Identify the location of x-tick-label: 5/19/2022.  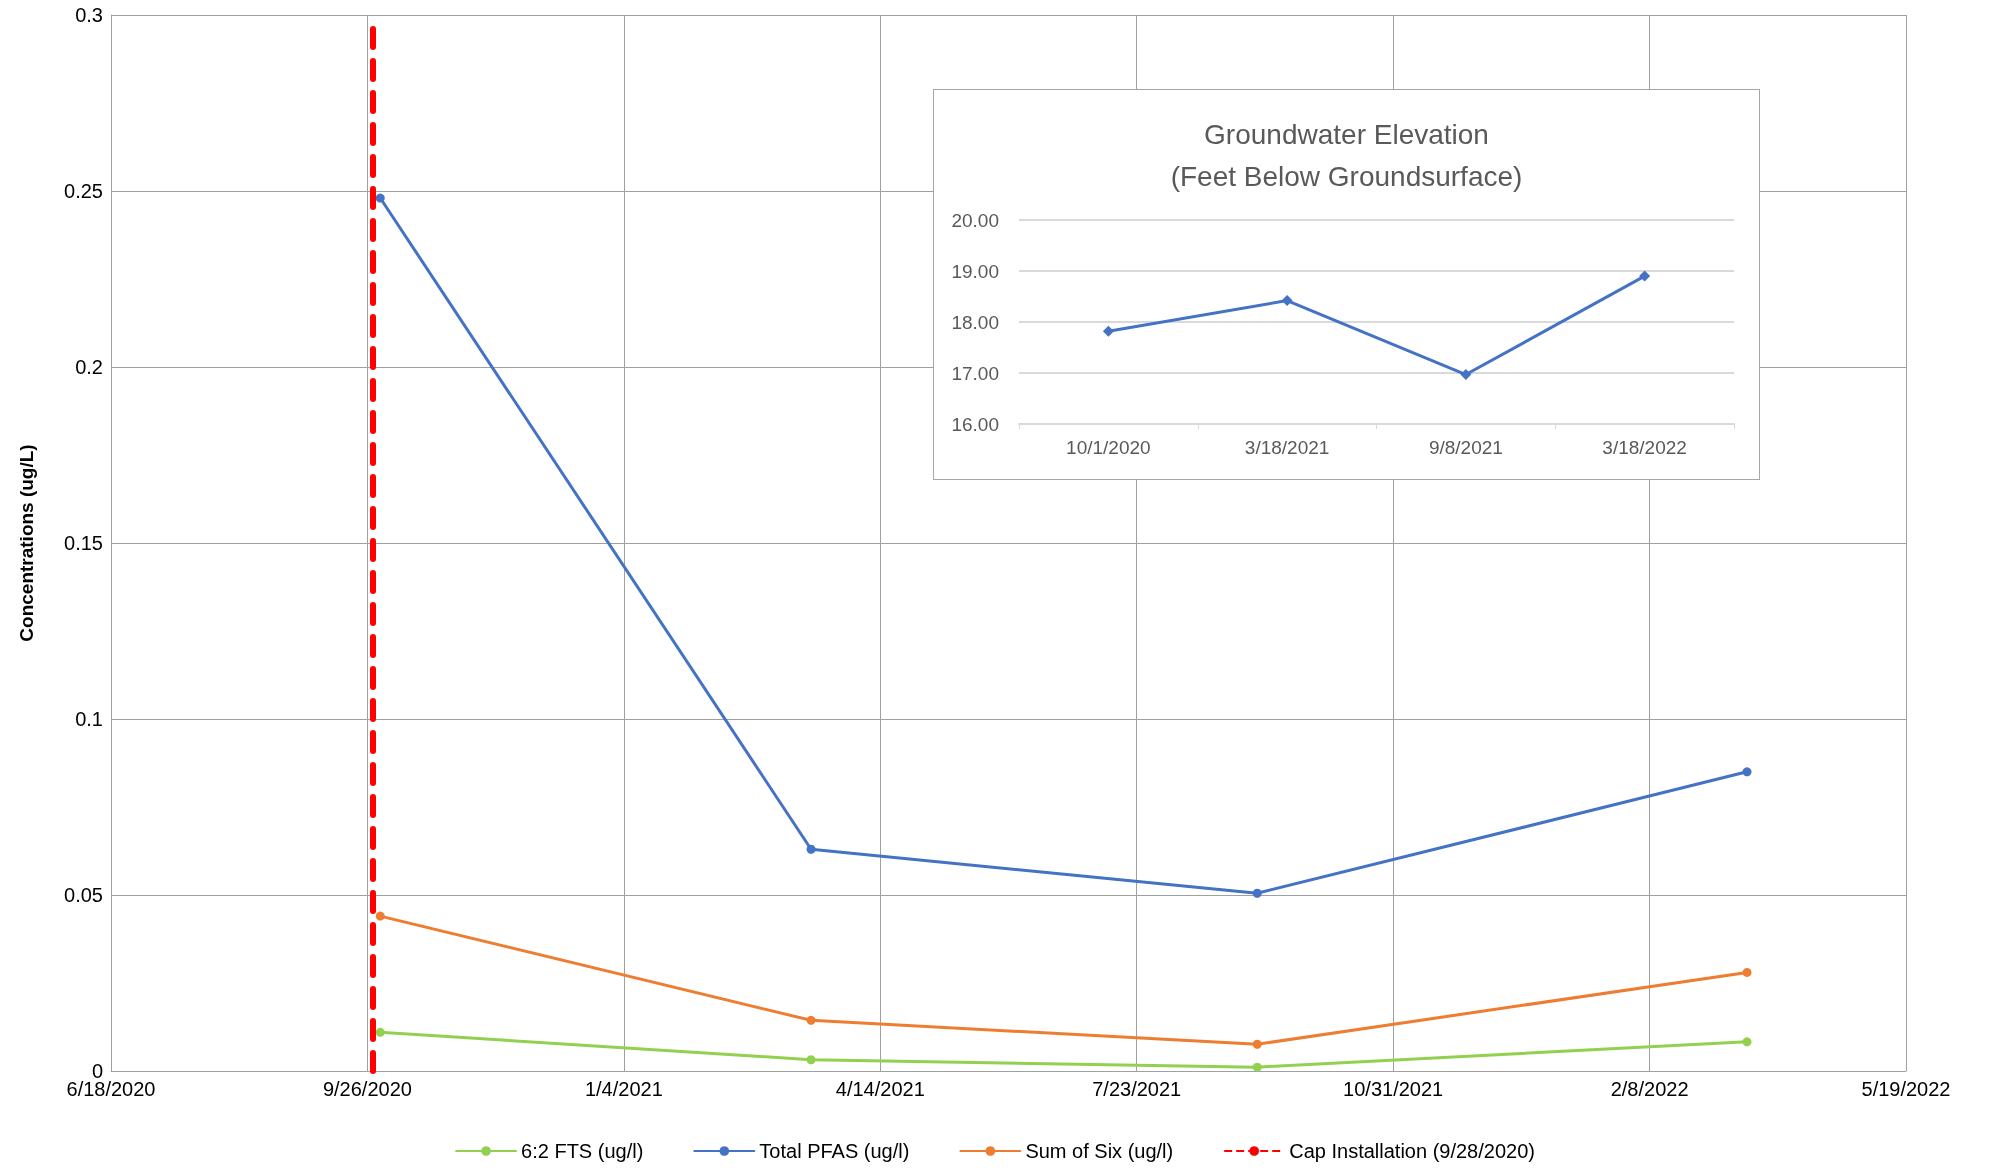
(1906, 1089).